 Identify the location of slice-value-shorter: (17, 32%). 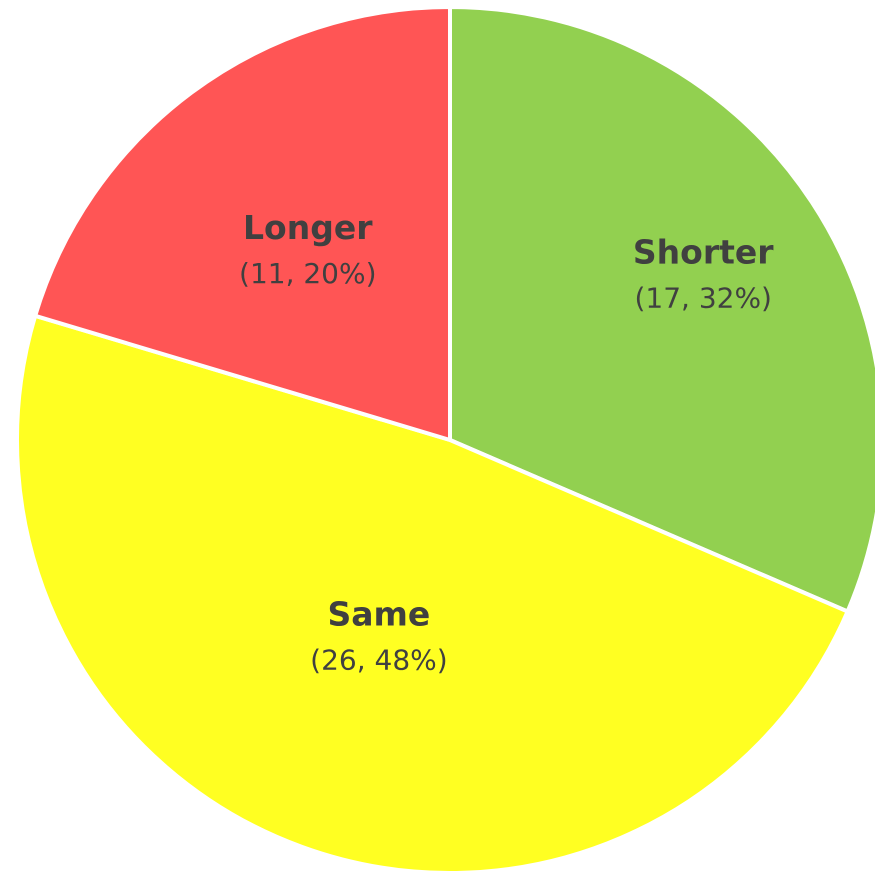
(703, 297).